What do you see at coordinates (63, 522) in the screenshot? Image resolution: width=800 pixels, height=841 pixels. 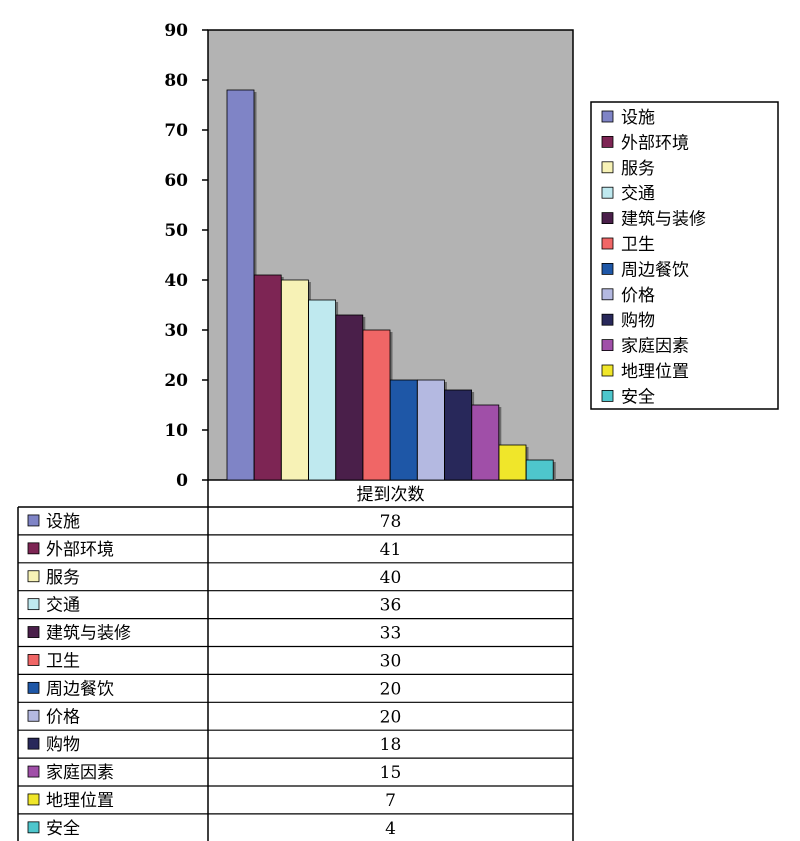 I see `table-row-category: 设施` at bounding box center [63, 522].